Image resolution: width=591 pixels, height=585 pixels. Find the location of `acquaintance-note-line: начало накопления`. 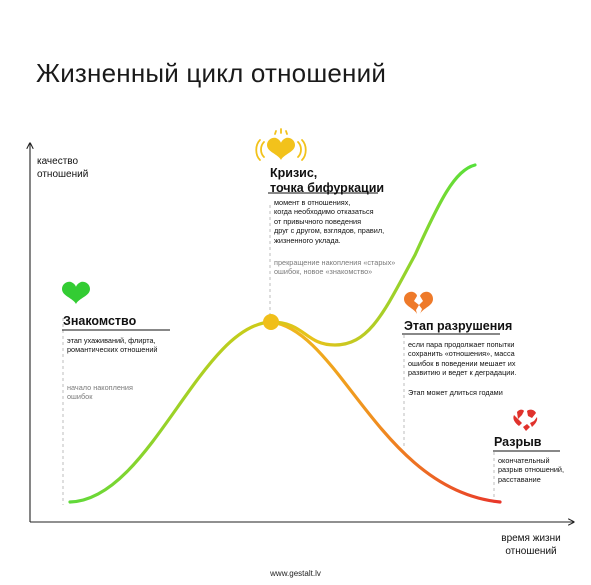

acquaintance-note-line: начало накопления is located at coordinates (100, 387).